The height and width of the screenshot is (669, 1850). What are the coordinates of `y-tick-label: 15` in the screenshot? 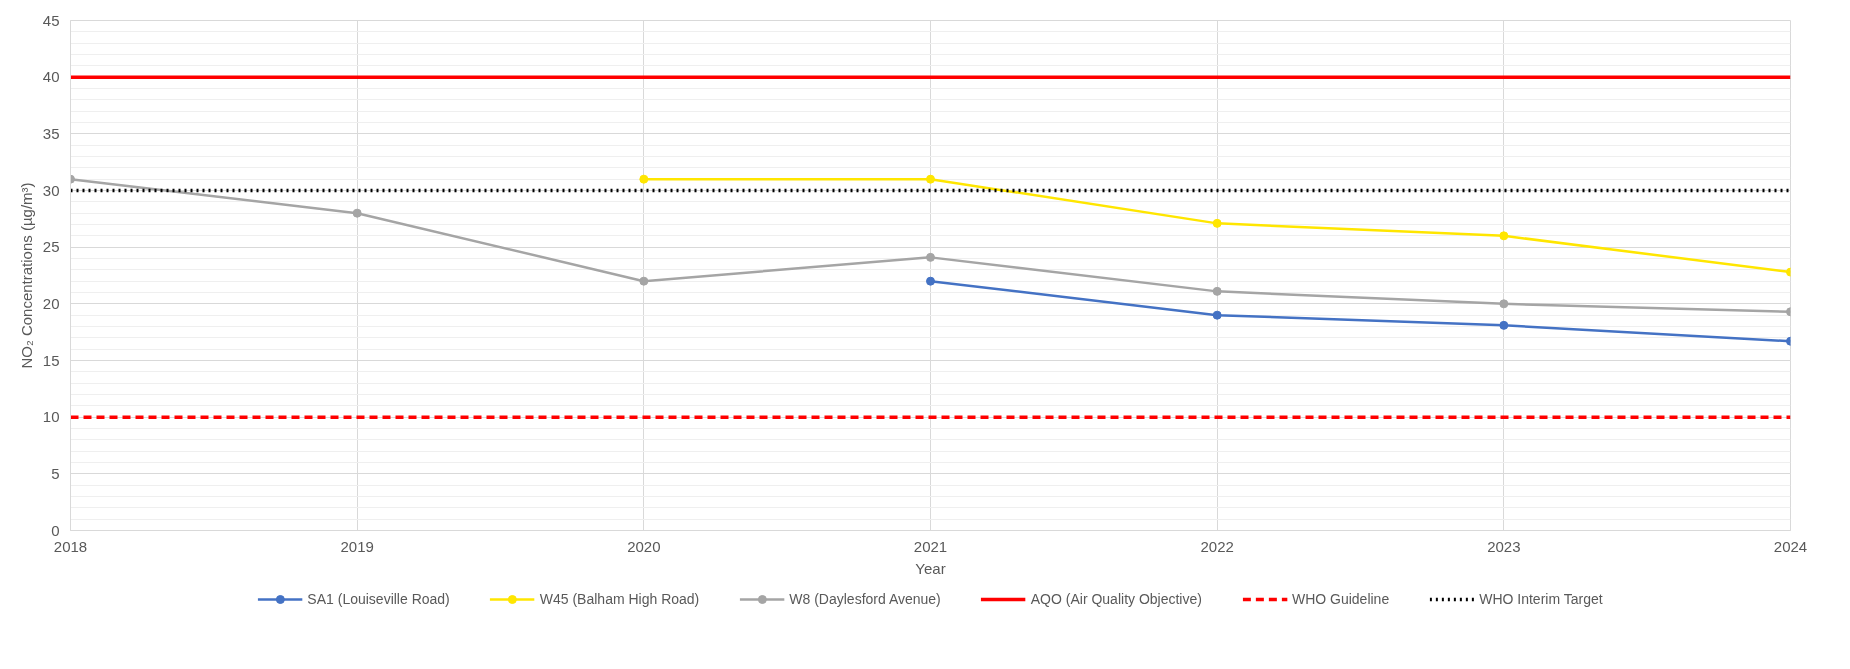 It's located at (51, 360).